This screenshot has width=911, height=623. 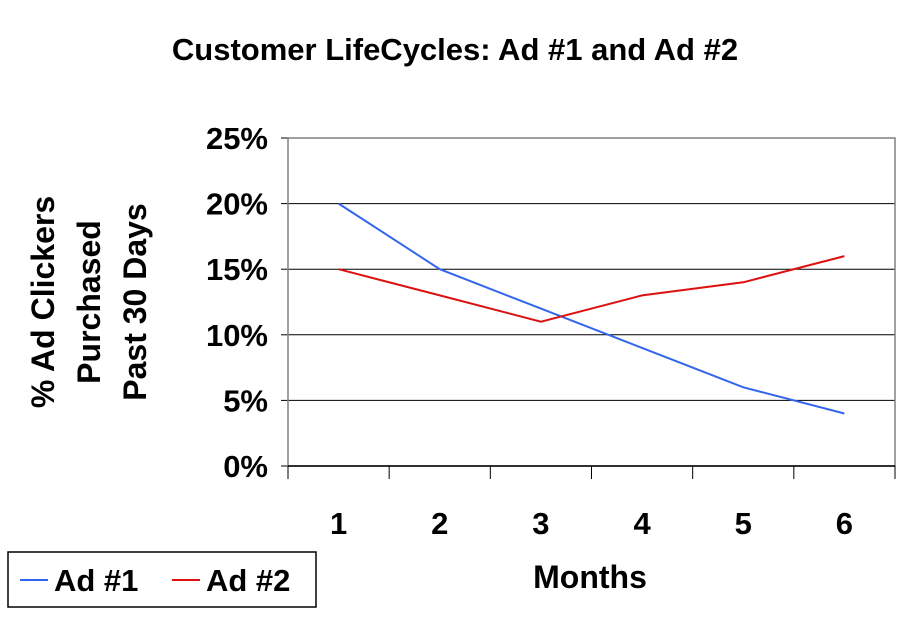 I want to click on x-tick-label: 4, so click(x=642, y=523).